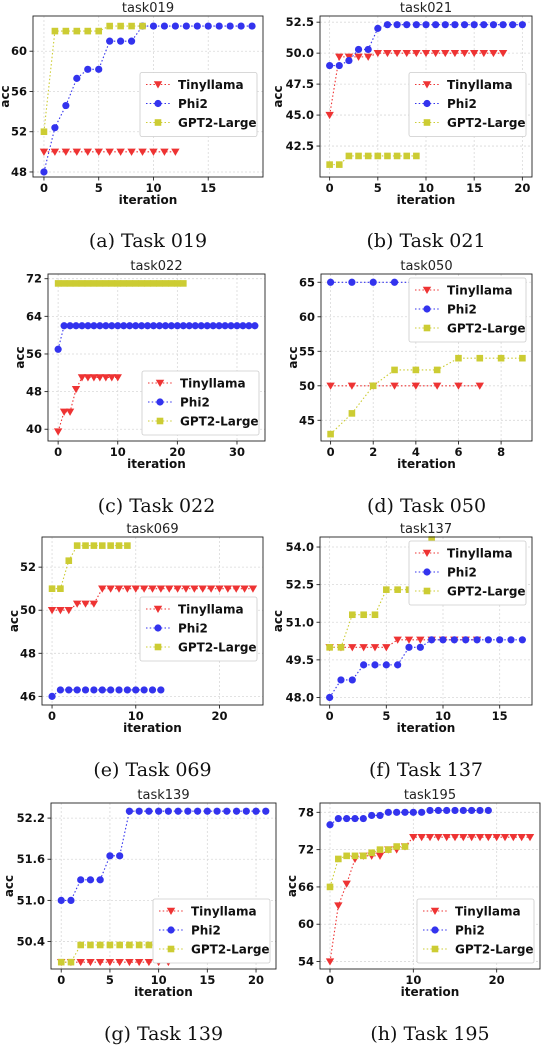  Describe the element at coordinates (300, 53) in the screenshot. I see `y-tick-label: 50.0` at that location.